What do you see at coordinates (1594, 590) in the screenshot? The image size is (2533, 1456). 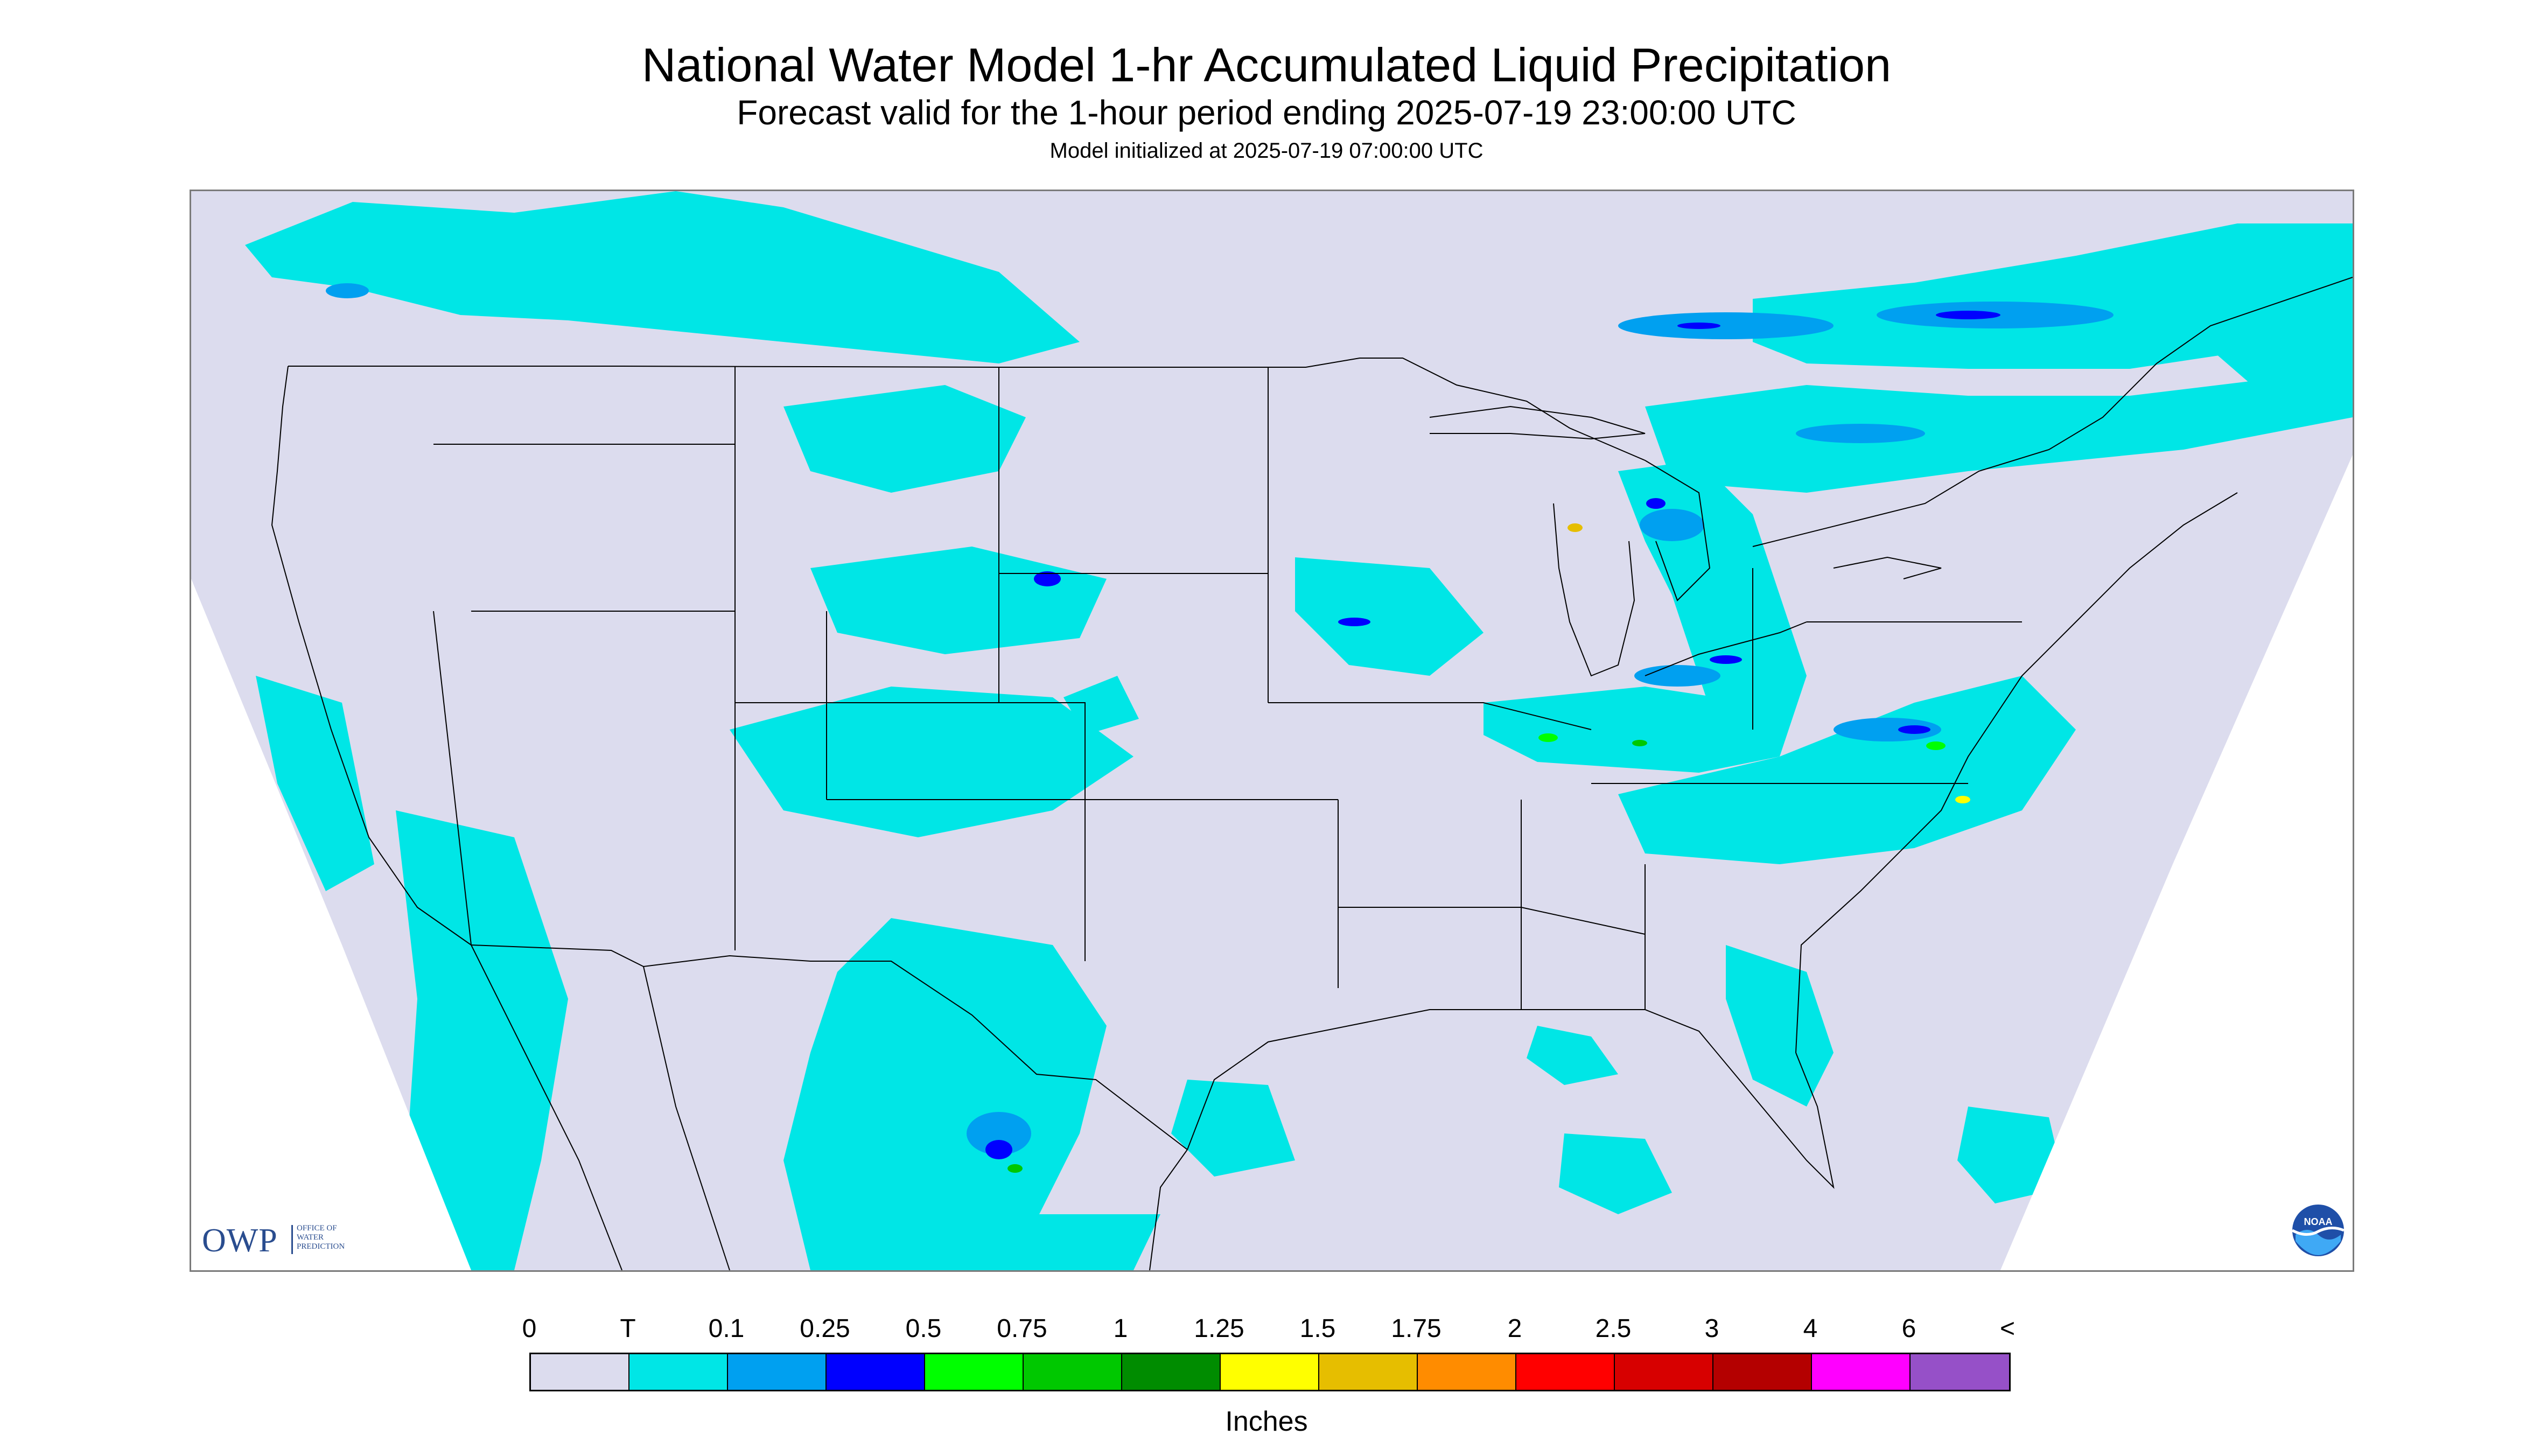 I see `great-lake-michigan` at bounding box center [1594, 590].